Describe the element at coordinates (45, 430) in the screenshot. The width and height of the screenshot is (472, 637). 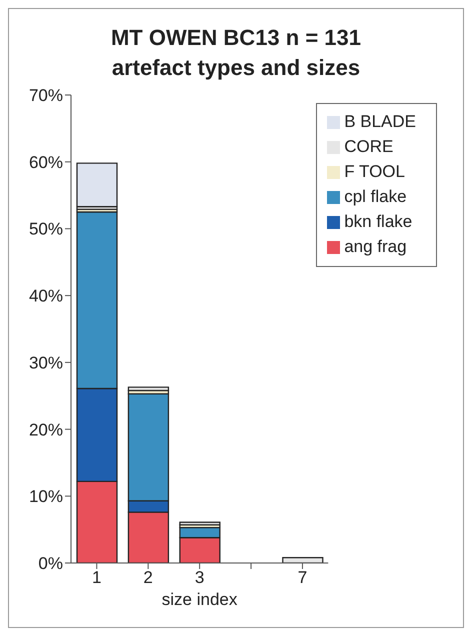
I see `y-tick-label: 20%` at that location.